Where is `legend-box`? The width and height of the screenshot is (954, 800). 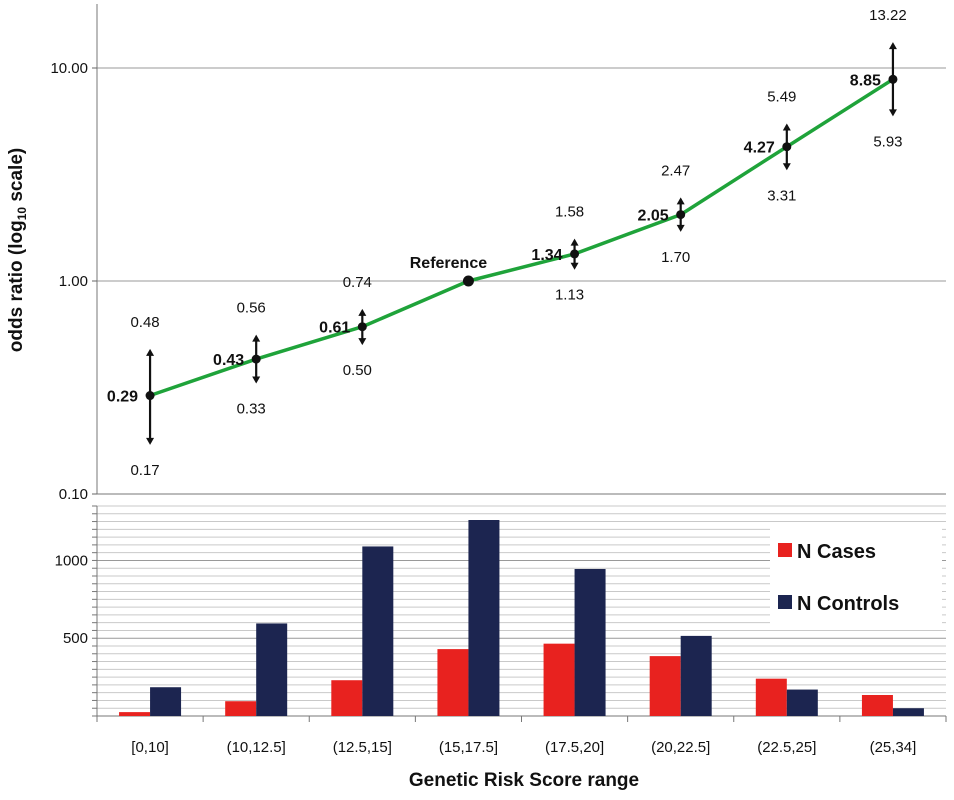
legend-box is located at coordinates (856, 579).